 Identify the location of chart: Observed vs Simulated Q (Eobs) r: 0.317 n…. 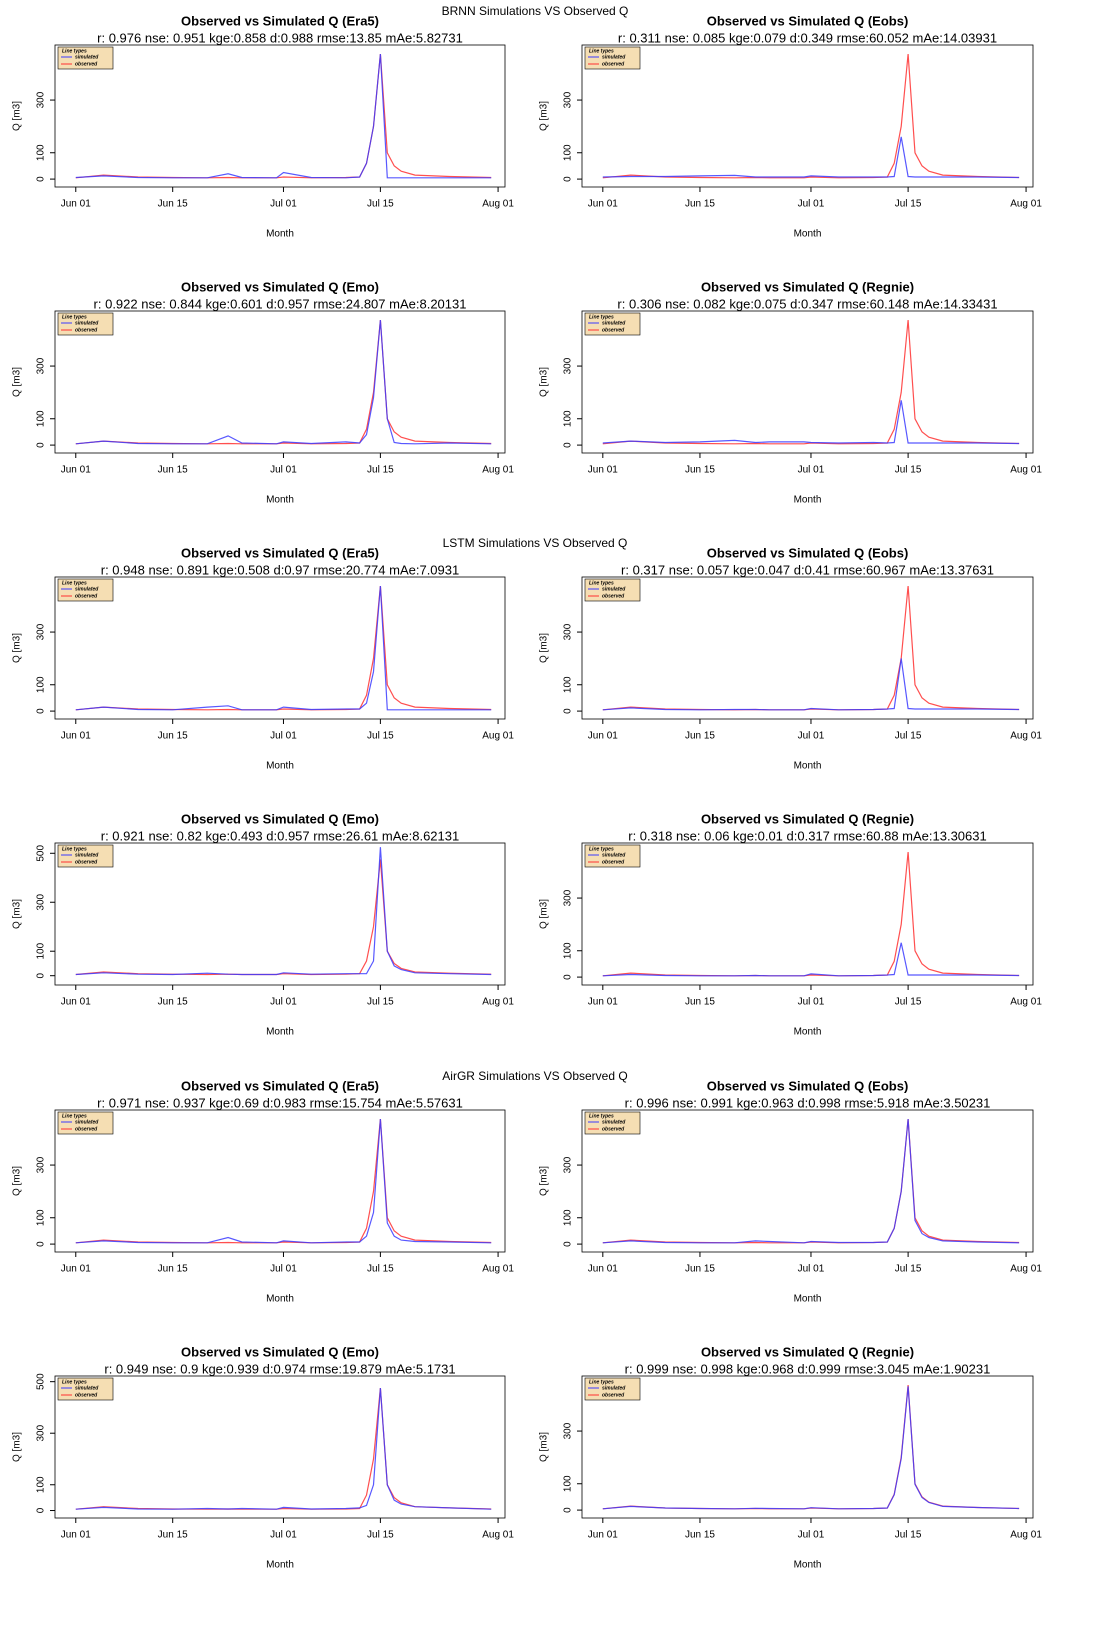
(791, 658).